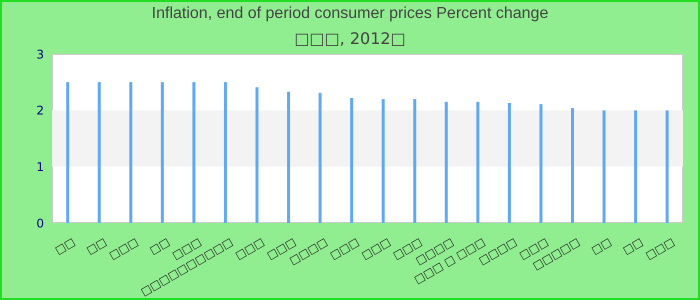 The image size is (700, 300). What do you see at coordinates (40, 223) in the screenshot?
I see `y-tick-label: 0` at bounding box center [40, 223].